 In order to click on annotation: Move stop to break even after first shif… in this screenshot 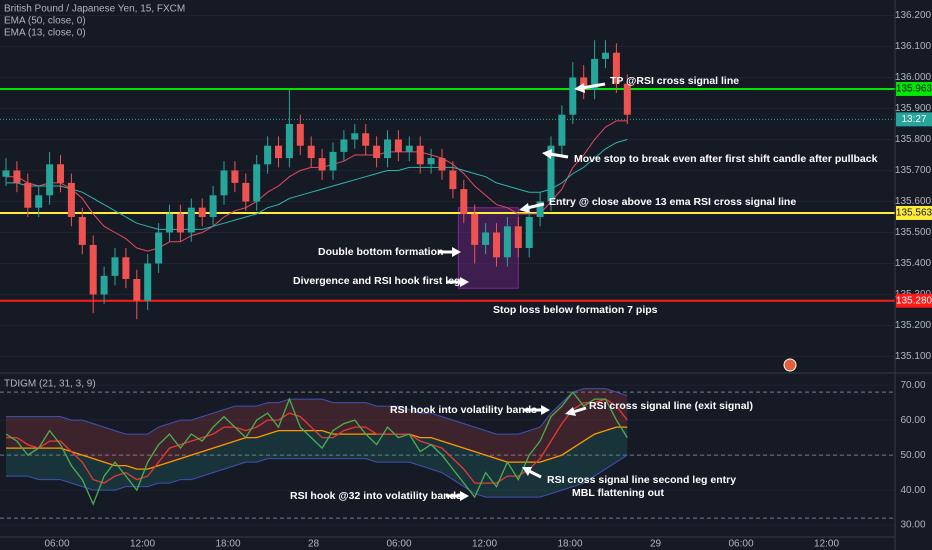, I will do `click(726, 159)`.